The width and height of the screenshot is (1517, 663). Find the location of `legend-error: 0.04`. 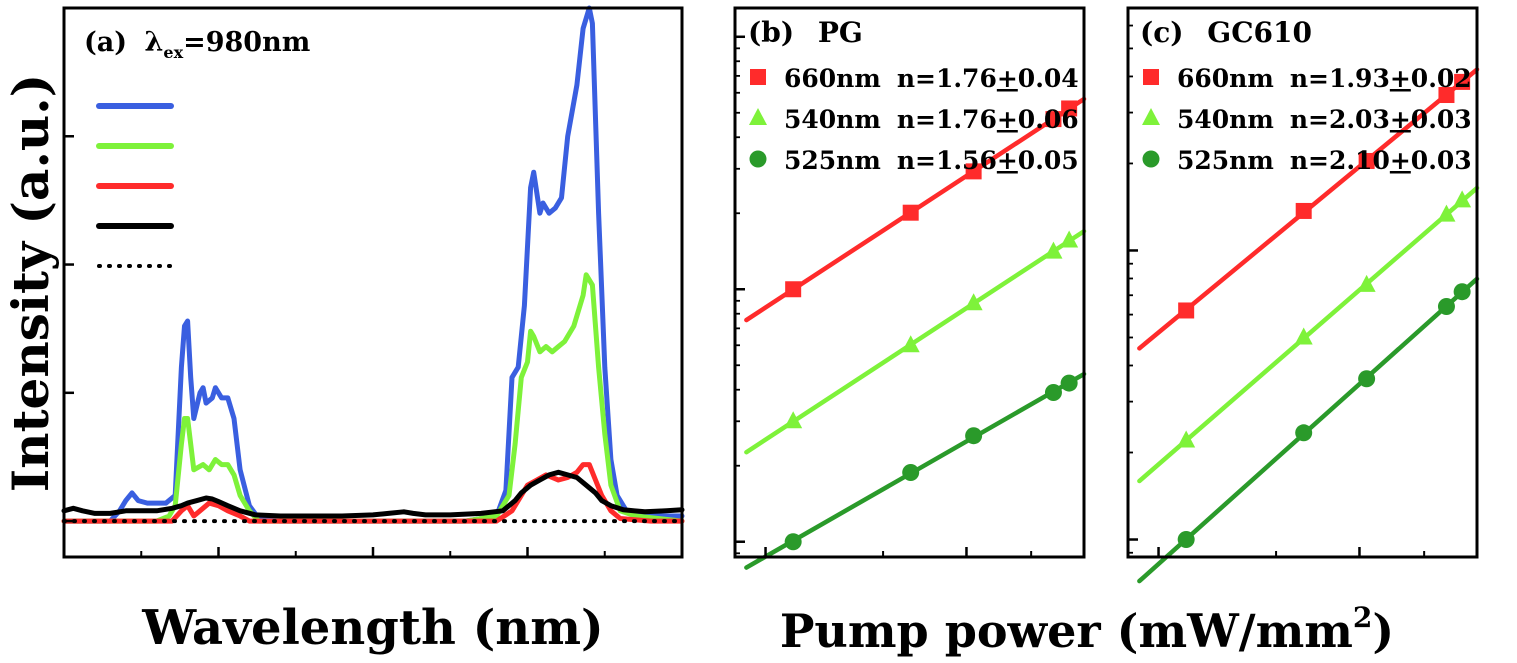

legend-error: 0.04 is located at coordinates (1048, 78).